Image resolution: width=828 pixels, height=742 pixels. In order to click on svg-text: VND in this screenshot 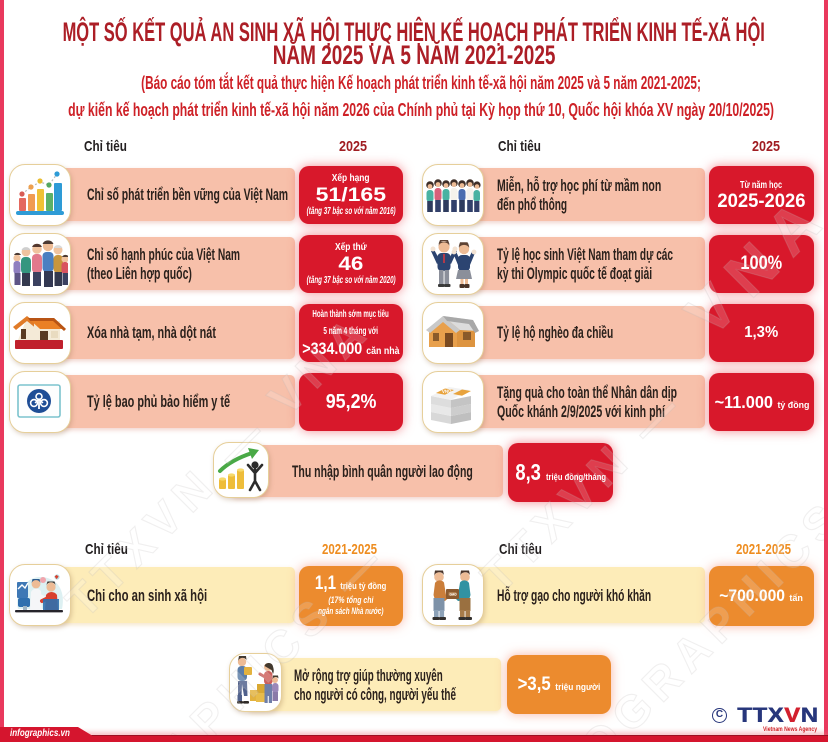, I will do `click(447, 391)`.